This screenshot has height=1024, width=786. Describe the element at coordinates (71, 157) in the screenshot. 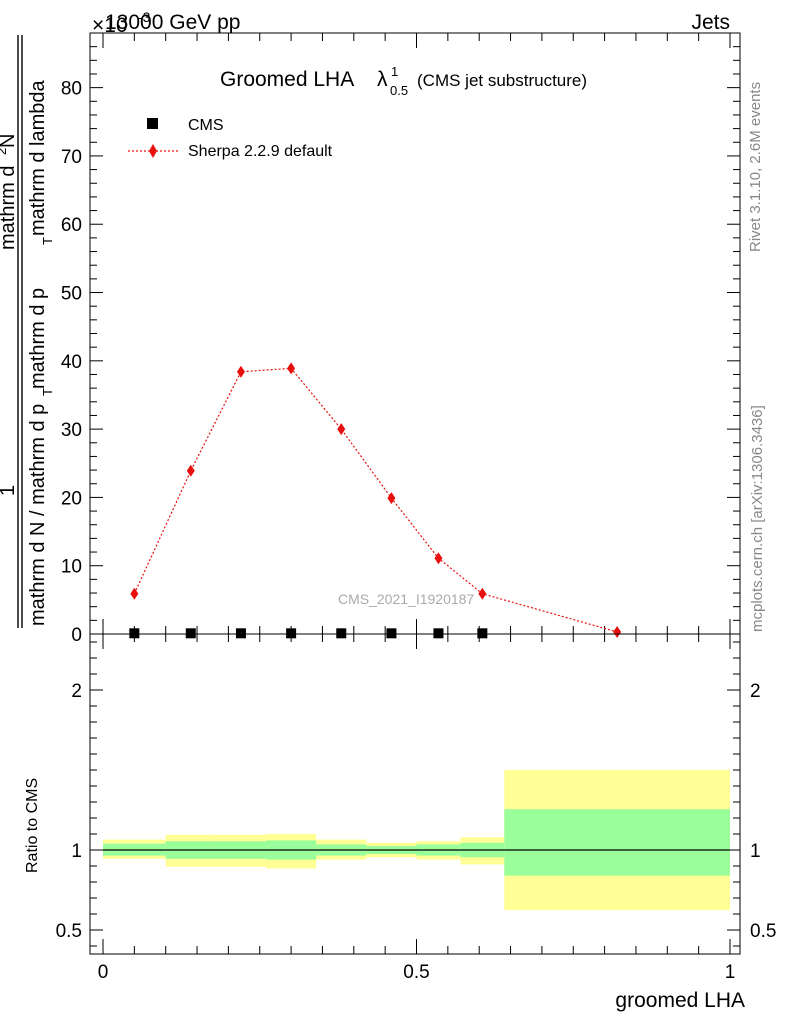

I see `y-tick-label: 70` at that location.